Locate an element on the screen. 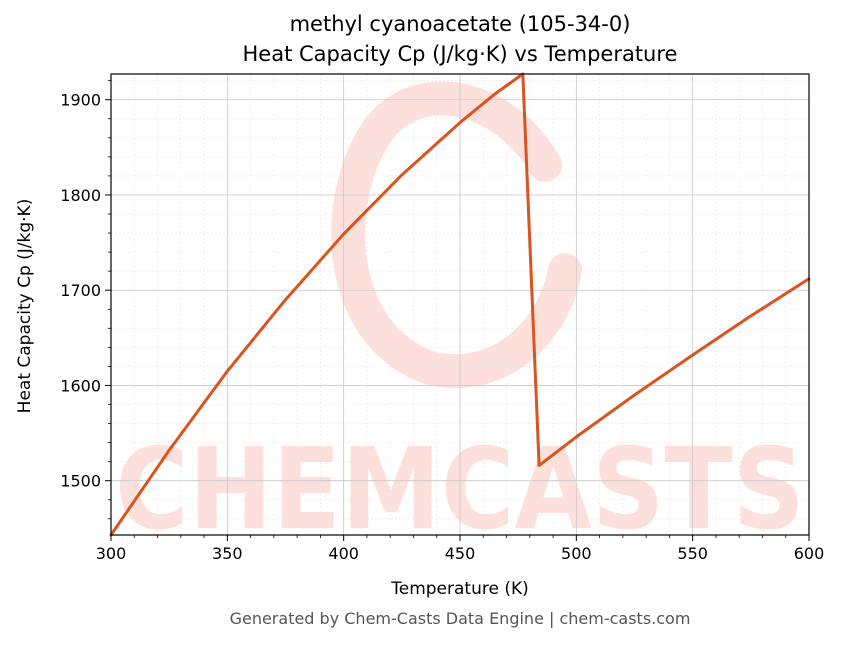 Image resolution: width=843 pixels, height=648 pixels. y-axis-label: Heat Capacity Cp (J/kg·K) is located at coordinates (25, 306).